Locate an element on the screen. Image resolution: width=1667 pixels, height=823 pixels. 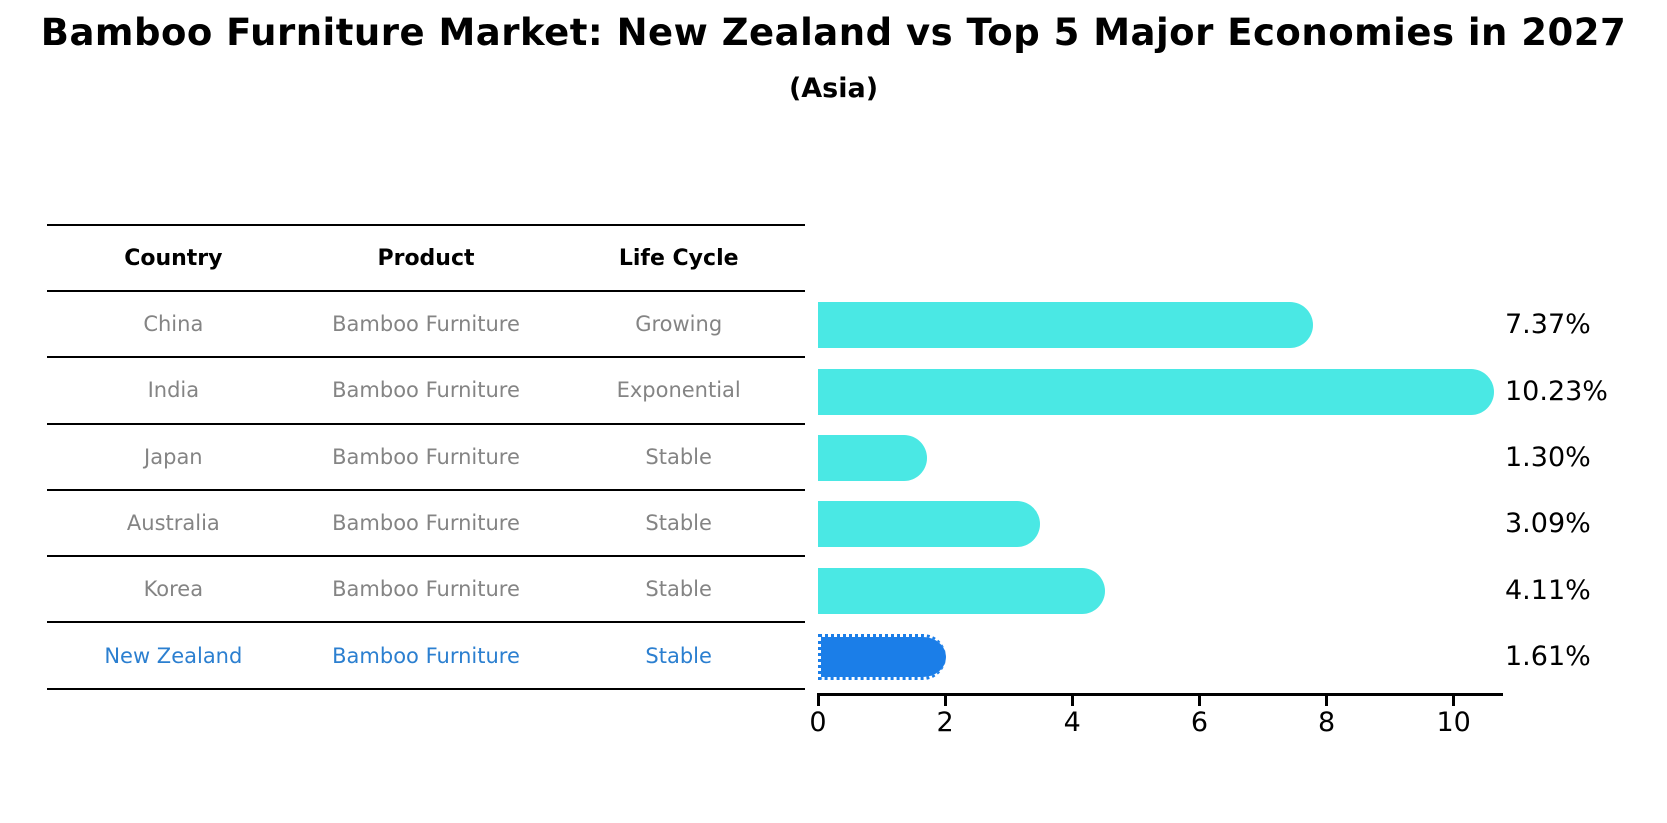
bar-japan is located at coordinates (872, 458).